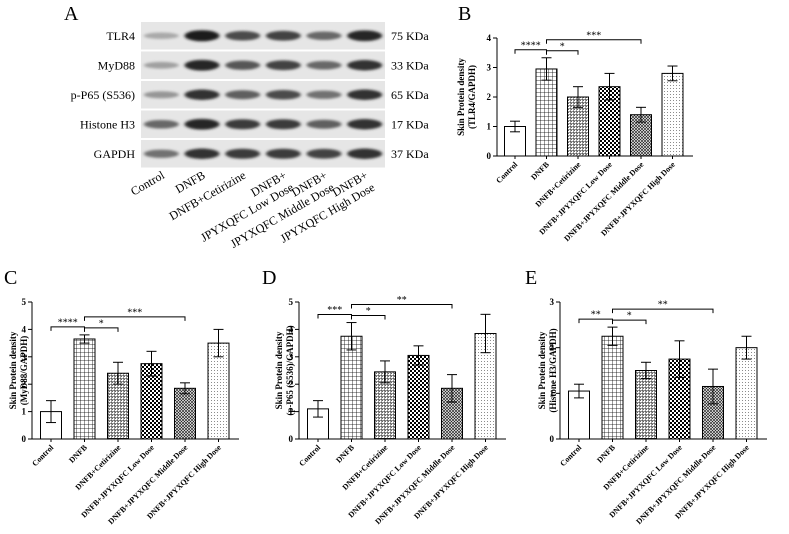 The height and width of the screenshot is (534, 789). Describe the element at coordinates (284, 370) in the screenshot. I see `y-axis-label: Skin Protein density(p-P65 (S536)/GAPDH)` at that location.